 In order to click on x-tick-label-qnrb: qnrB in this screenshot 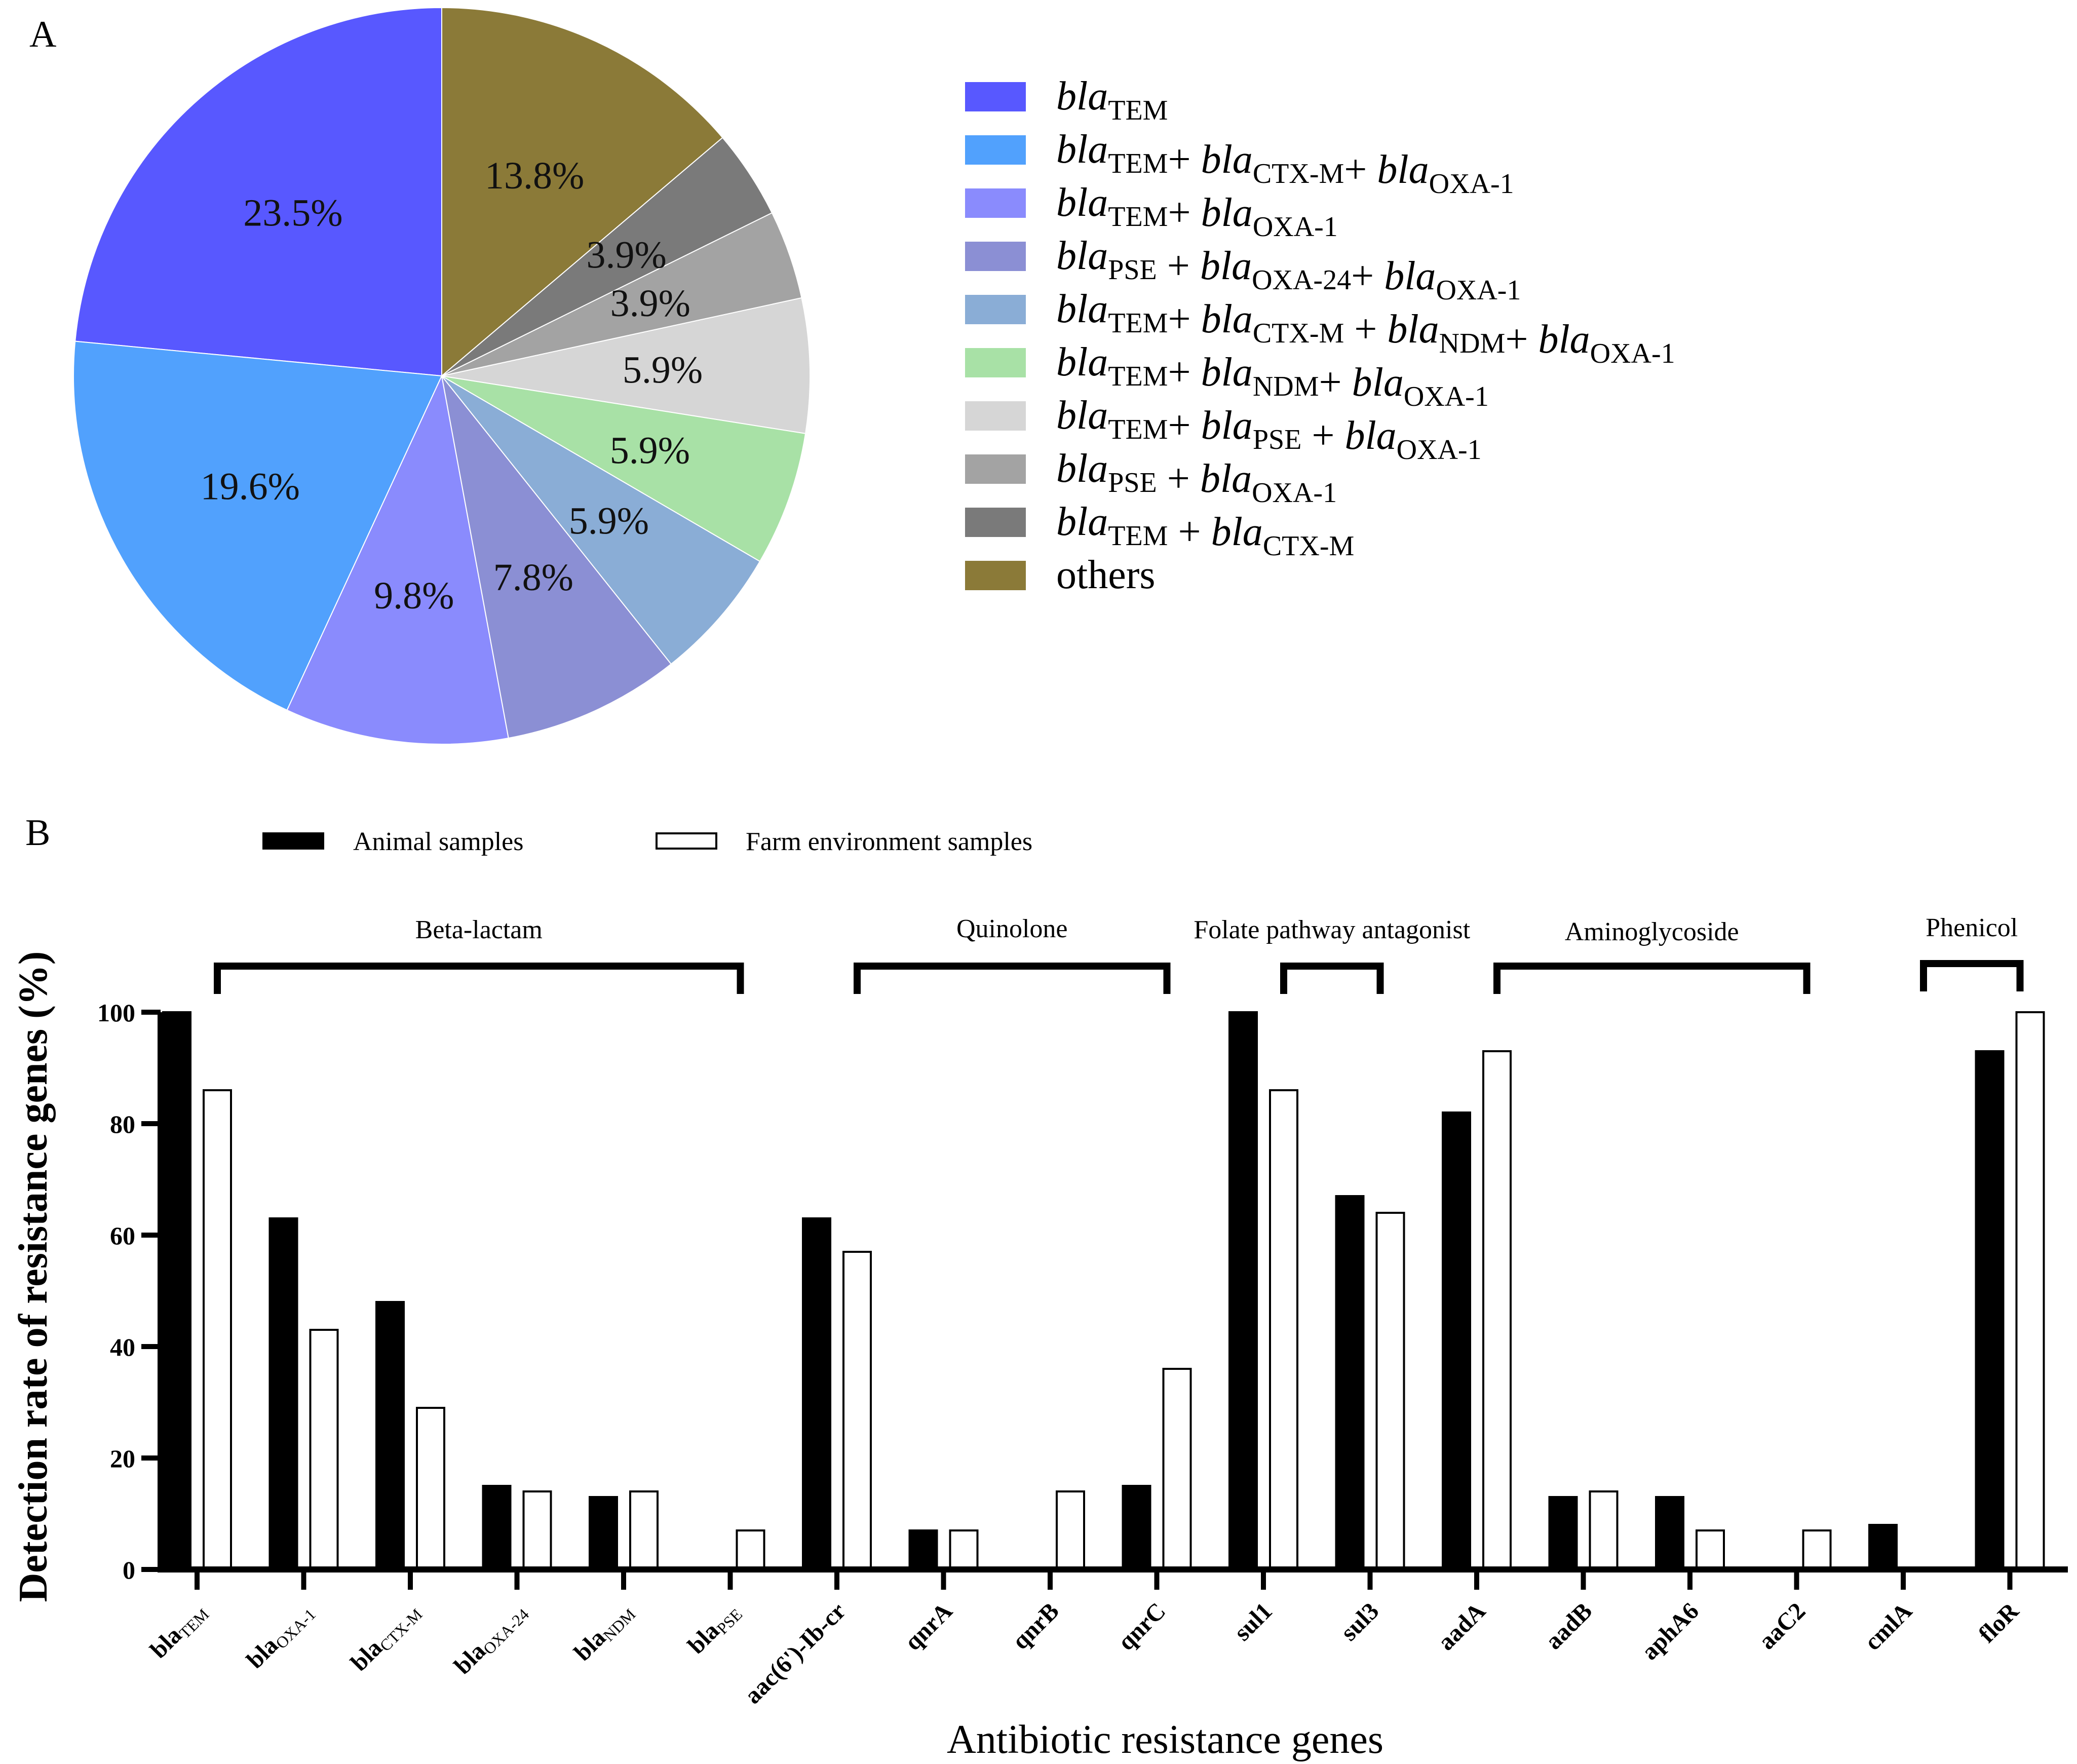, I will do `click(1035, 1626)`.